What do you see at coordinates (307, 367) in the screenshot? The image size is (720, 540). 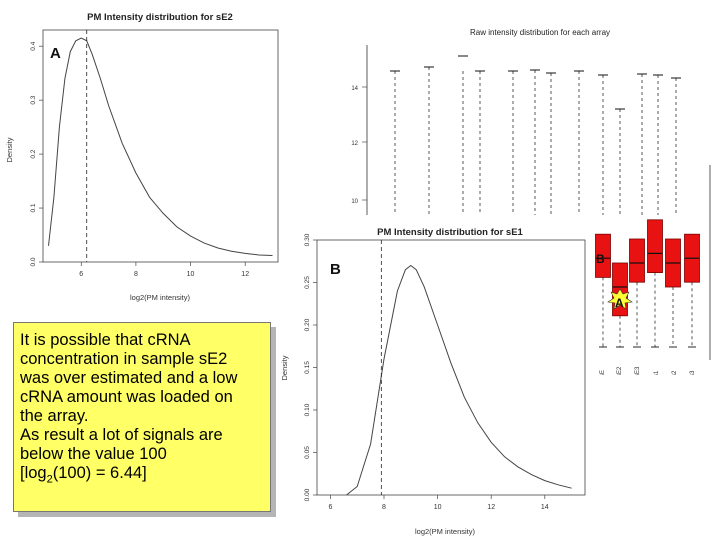 I see `y-tick-label: 0.15` at bounding box center [307, 367].